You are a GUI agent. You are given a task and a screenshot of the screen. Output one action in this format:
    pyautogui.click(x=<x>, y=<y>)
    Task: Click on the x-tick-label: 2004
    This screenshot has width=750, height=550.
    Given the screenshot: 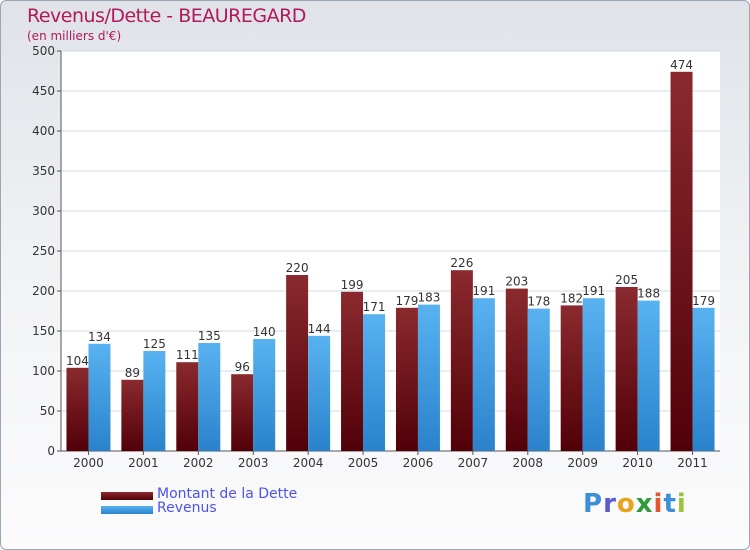 What is the action you would take?
    pyautogui.click(x=308, y=463)
    